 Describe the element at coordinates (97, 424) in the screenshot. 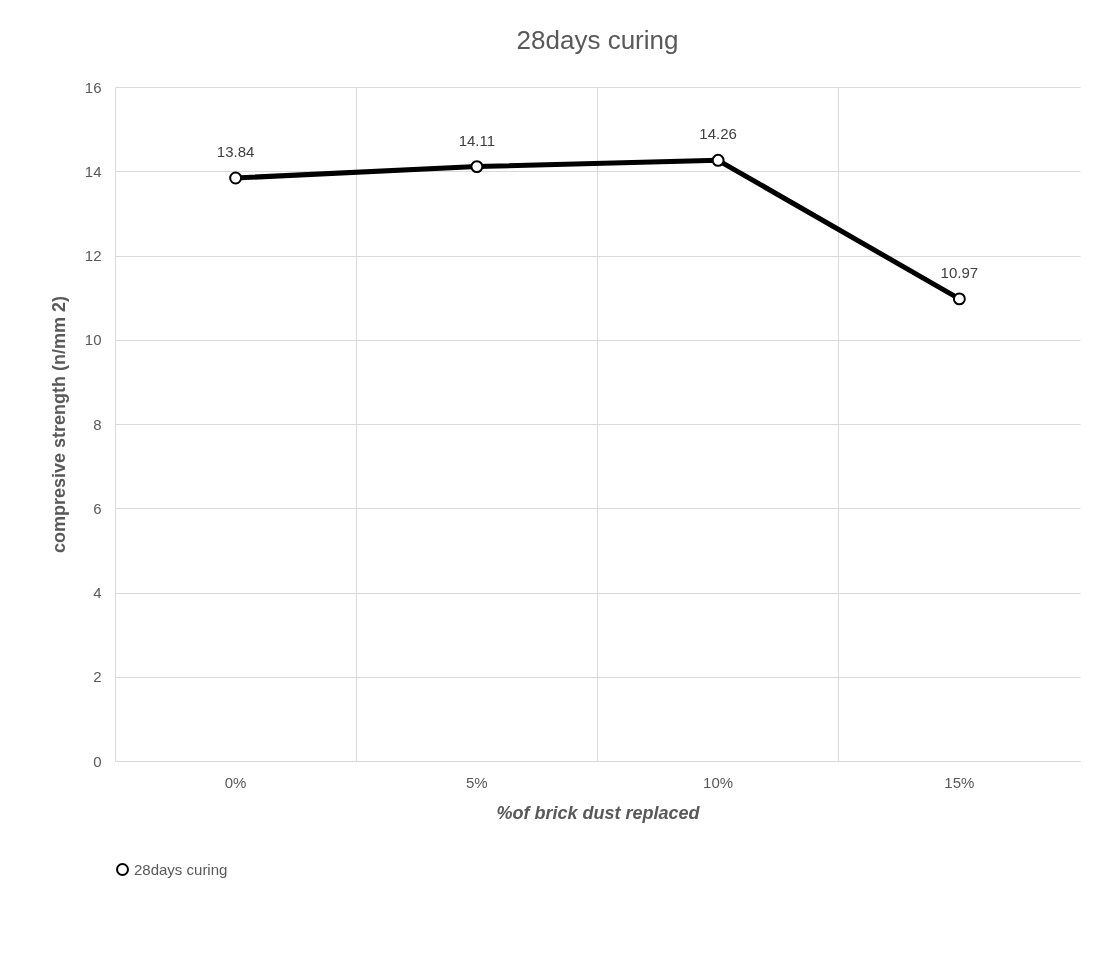

I see `y-tick-label: 8` at that location.